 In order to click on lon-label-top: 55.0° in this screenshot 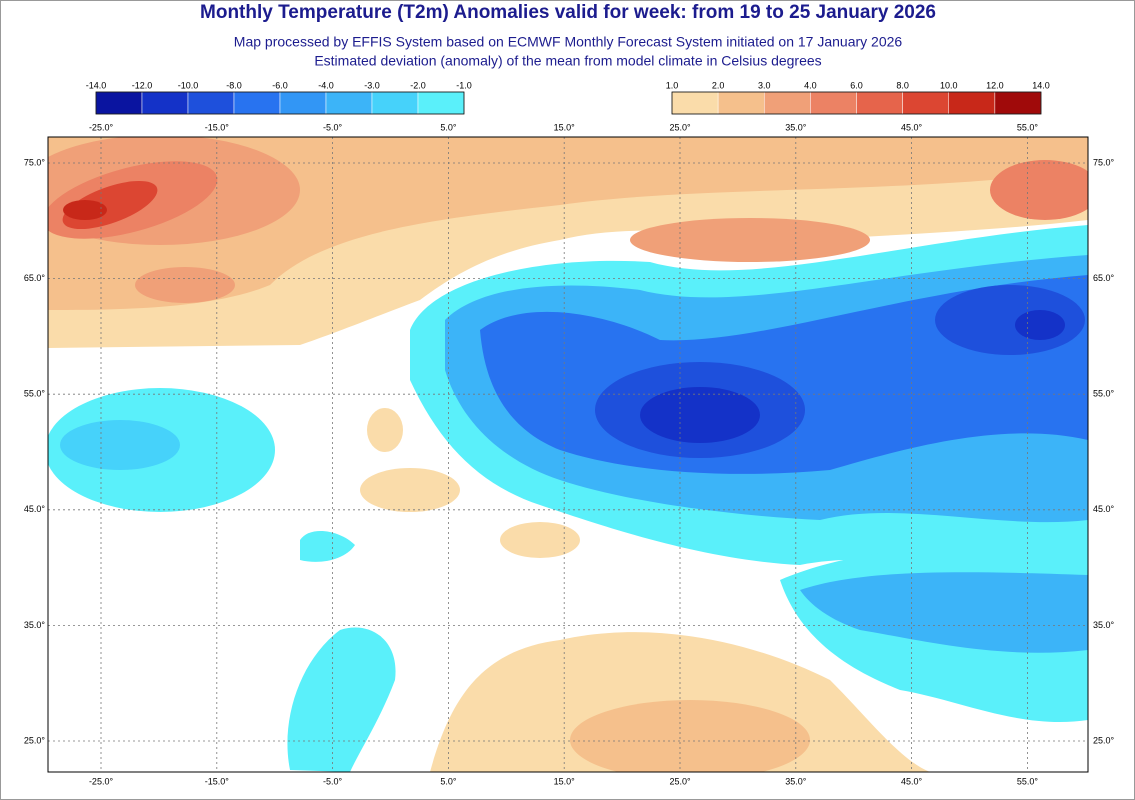, I will do `click(1028, 127)`.